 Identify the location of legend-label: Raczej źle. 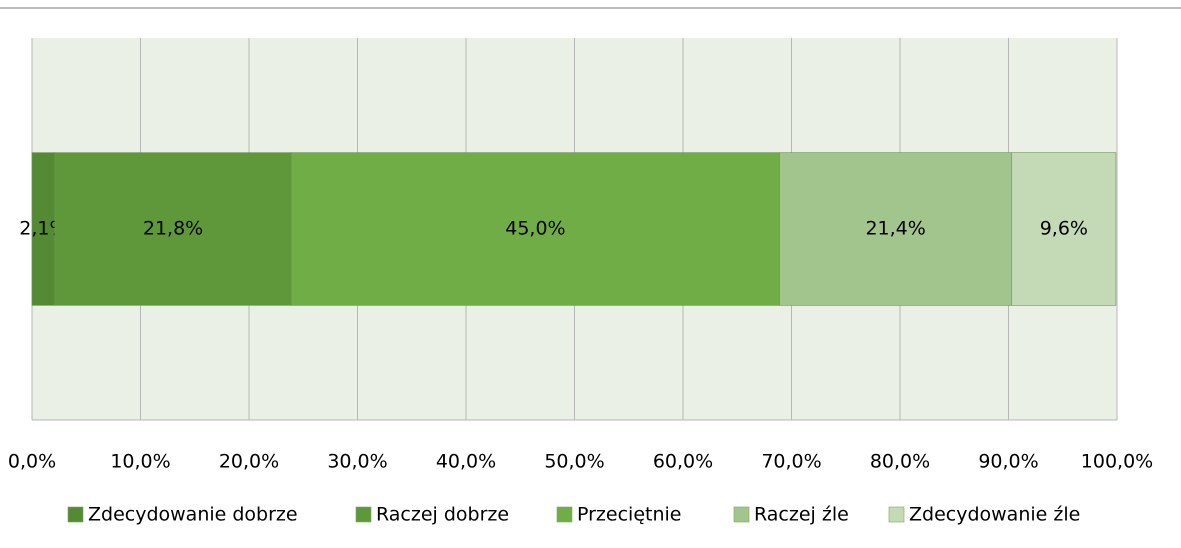
(801, 515).